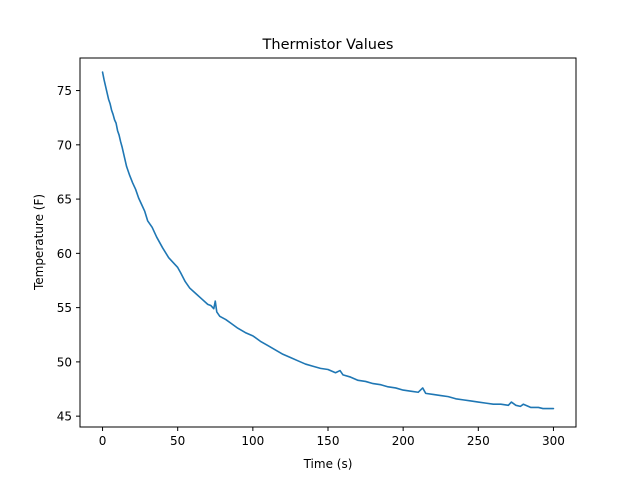 The width and height of the screenshot is (640, 484). Describe the element at coordinates (328, 464) in the screenshot. I see `x-axis-label: Time (s)` at that location.